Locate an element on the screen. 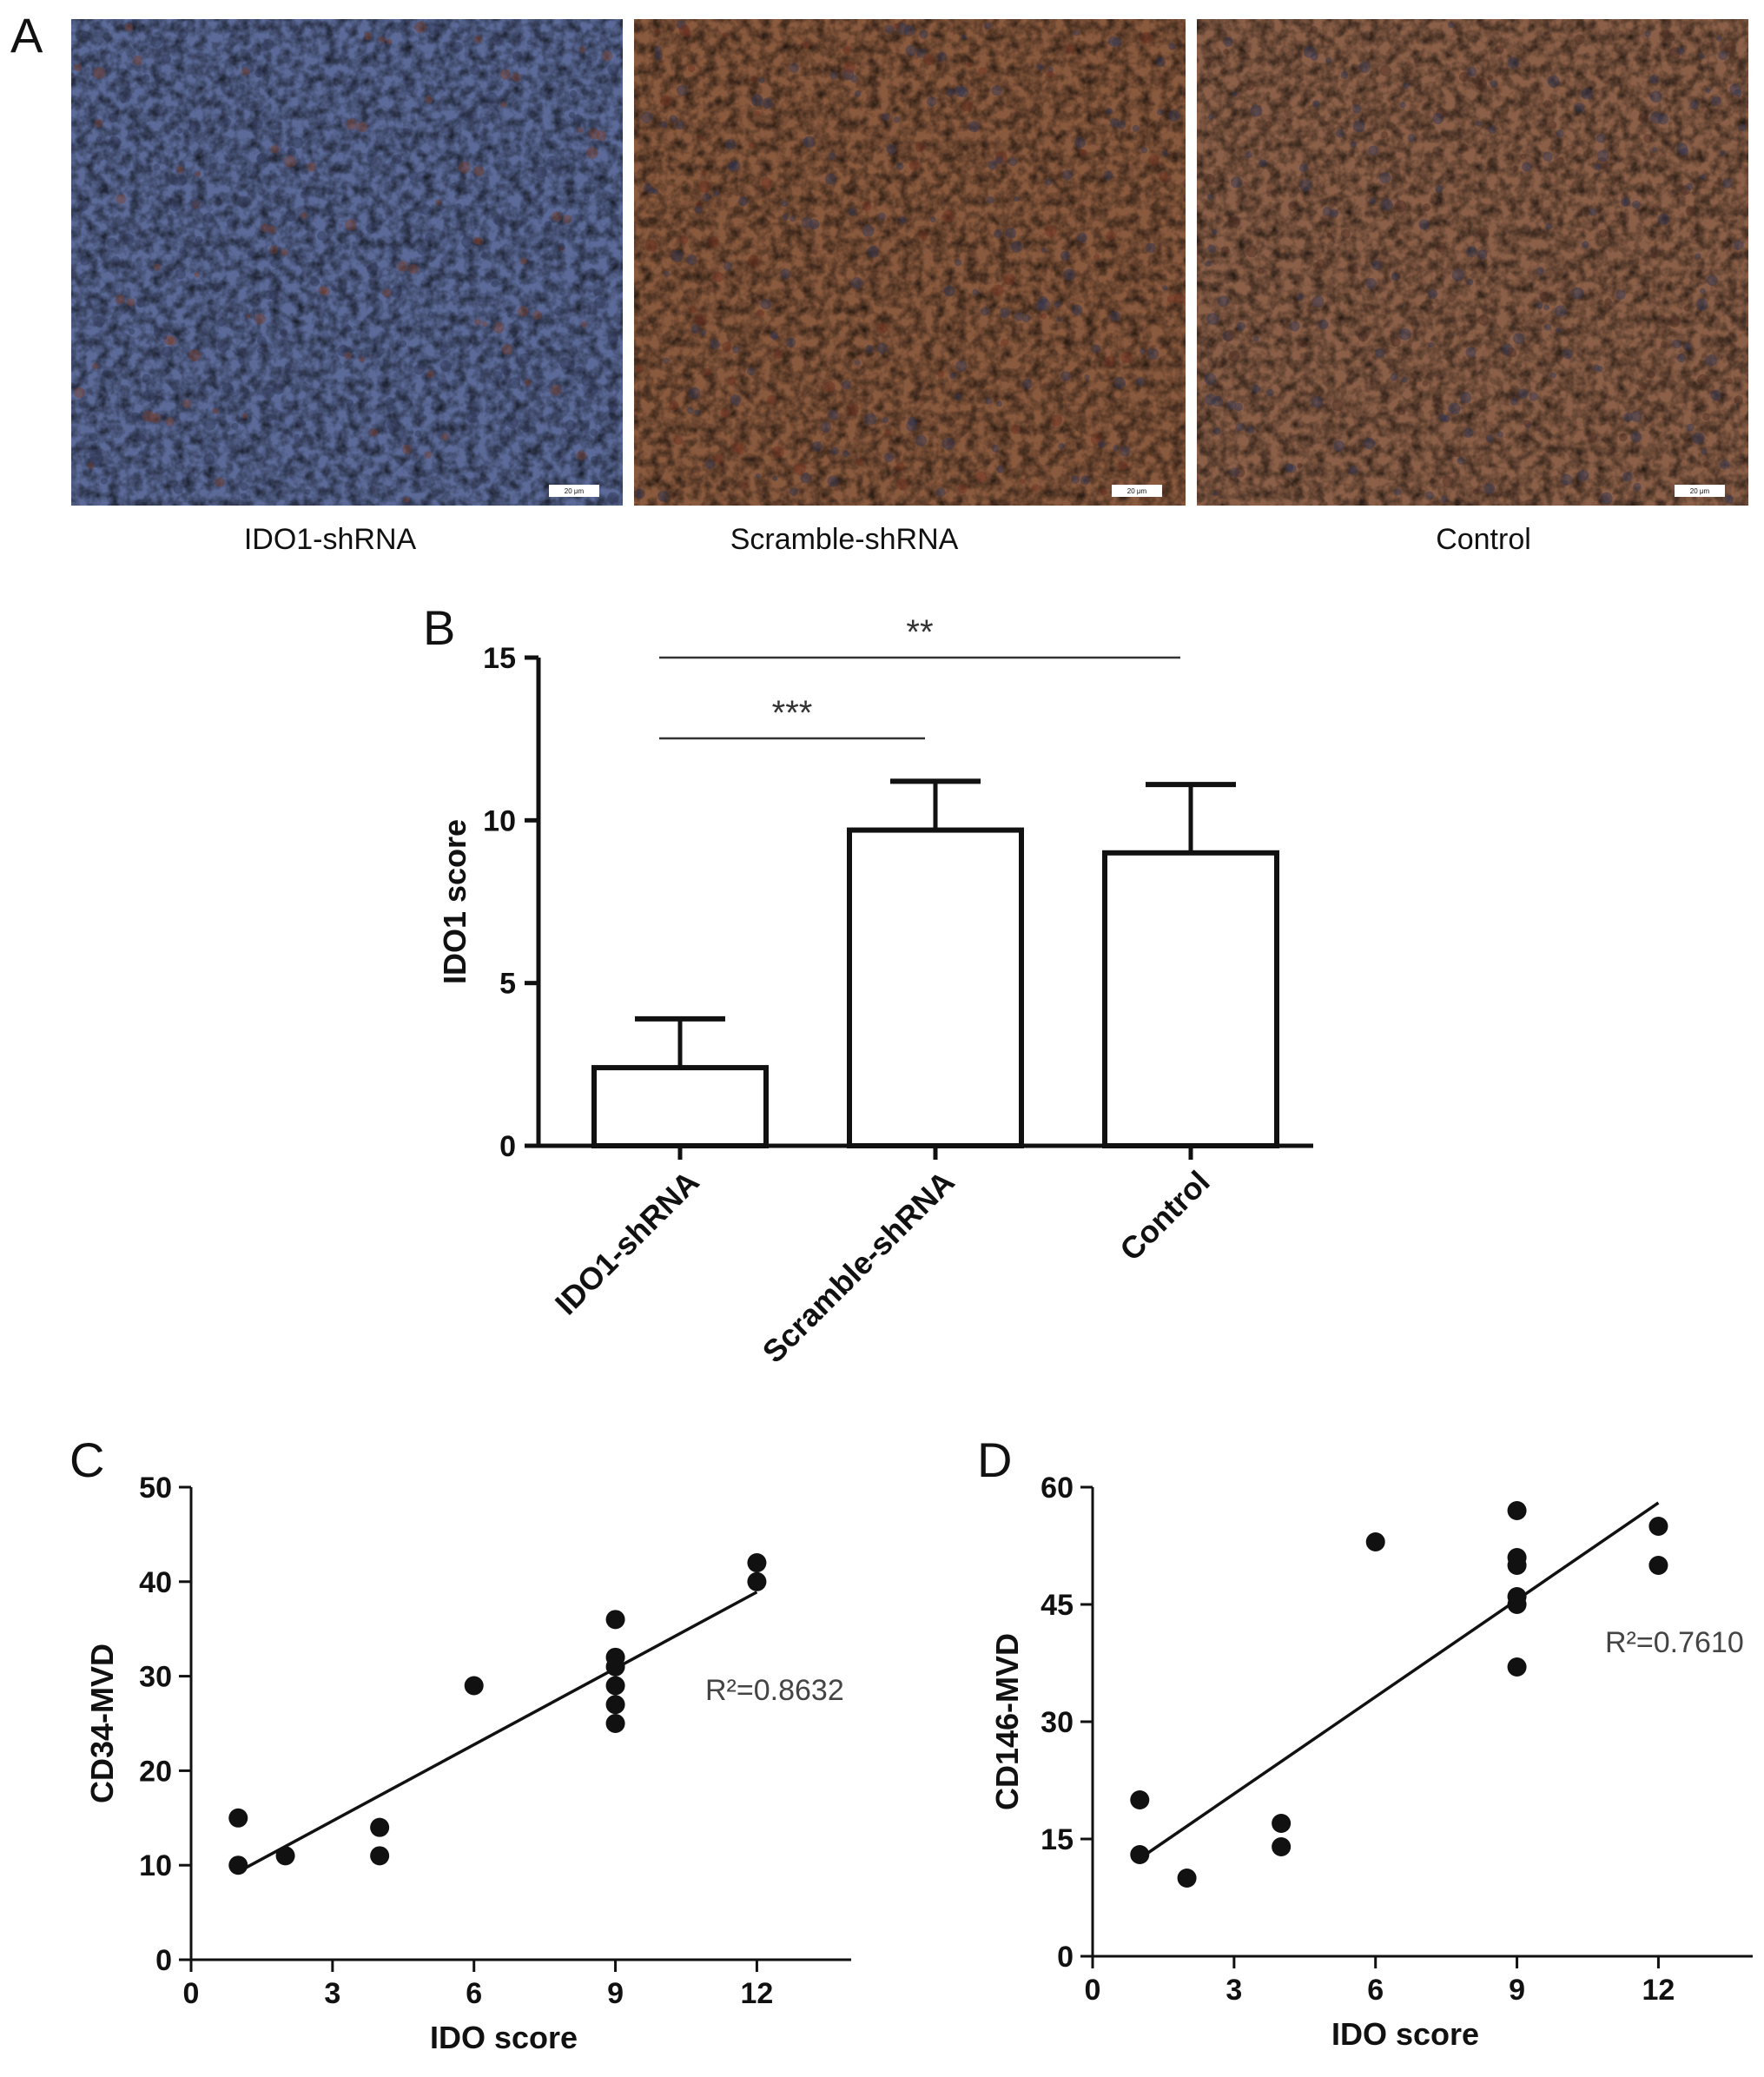 This screenshot has width=1764, height=2077. y-tick-label: 0 is located at coordinates (507, 1146).